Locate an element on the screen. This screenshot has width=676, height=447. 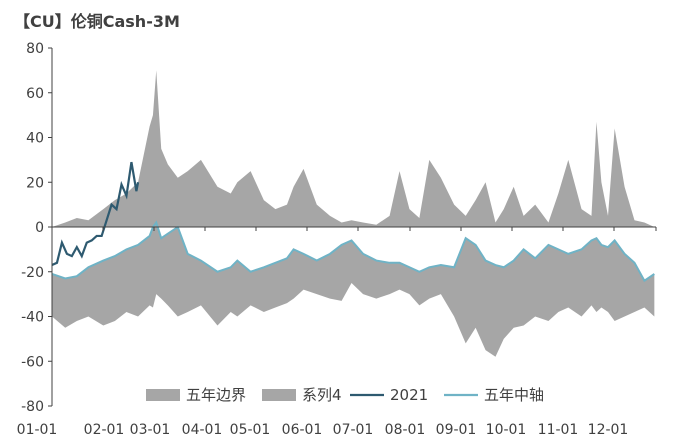
x-tick-label: 02-01 is located at coordinates (104, 430).